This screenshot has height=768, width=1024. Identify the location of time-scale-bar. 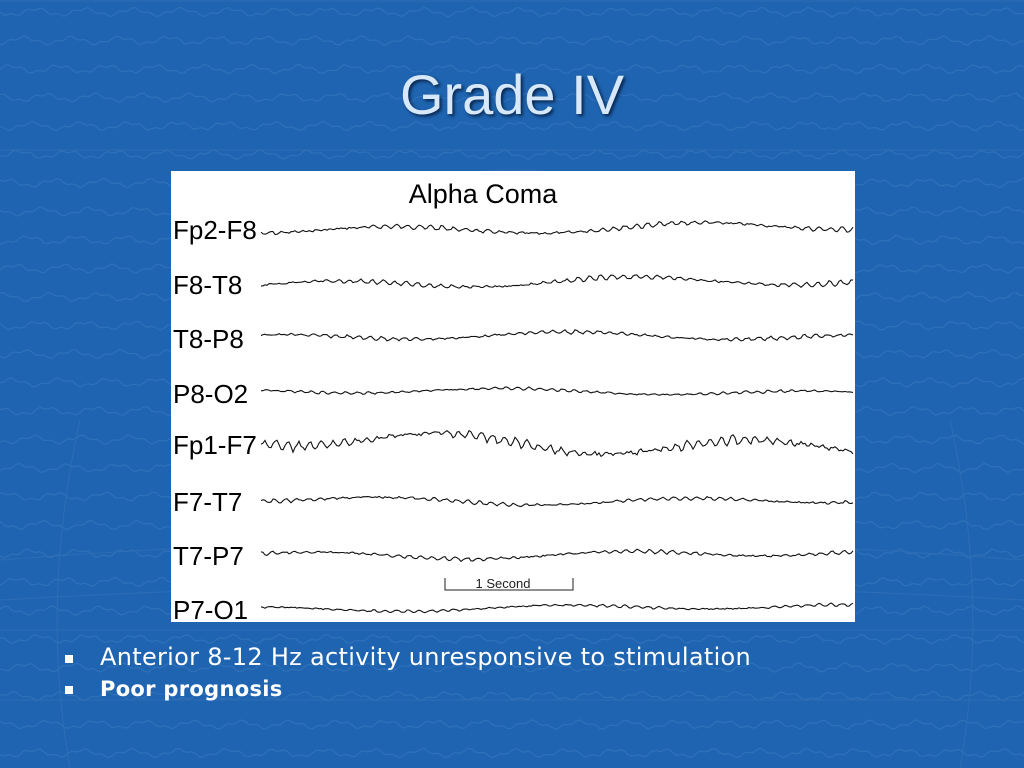
(509, 584).